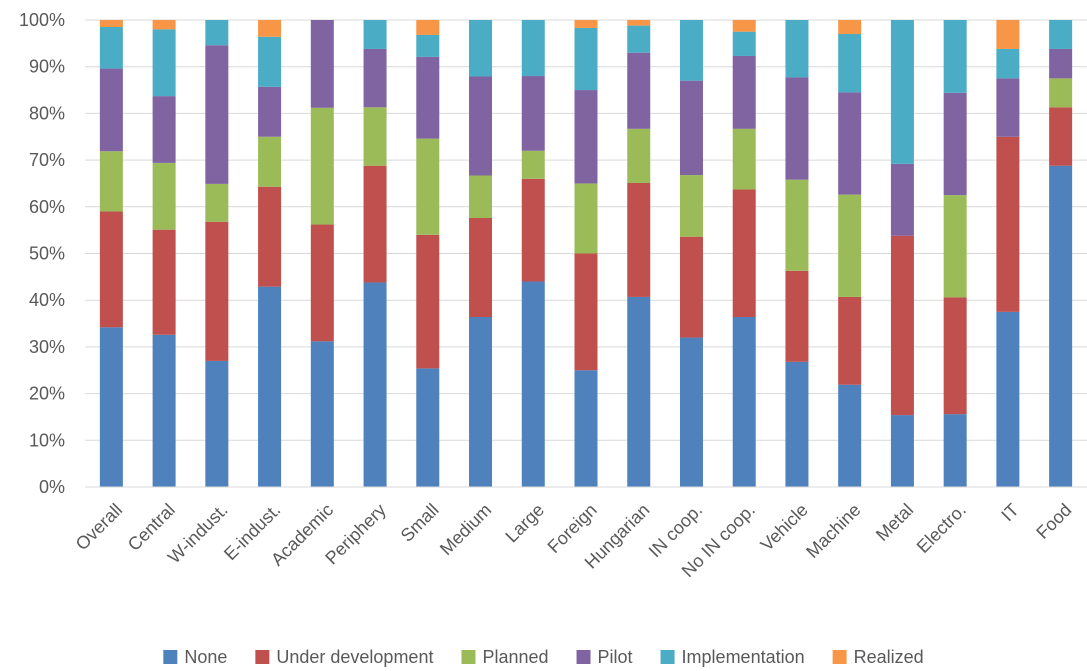  Describe the element at coordinates (52, 487) in the screenshot. I see `y-tick-label: 0%` at that location.